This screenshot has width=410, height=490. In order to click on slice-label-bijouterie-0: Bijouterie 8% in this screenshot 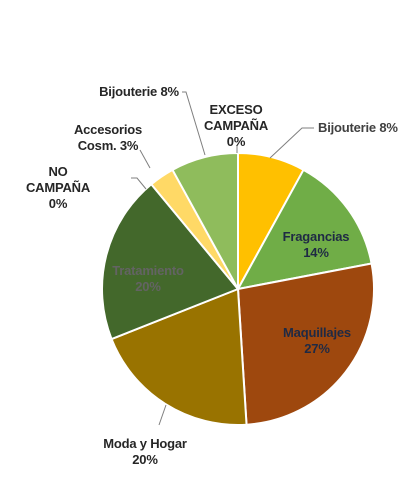, I will do `click(358, 127)`.